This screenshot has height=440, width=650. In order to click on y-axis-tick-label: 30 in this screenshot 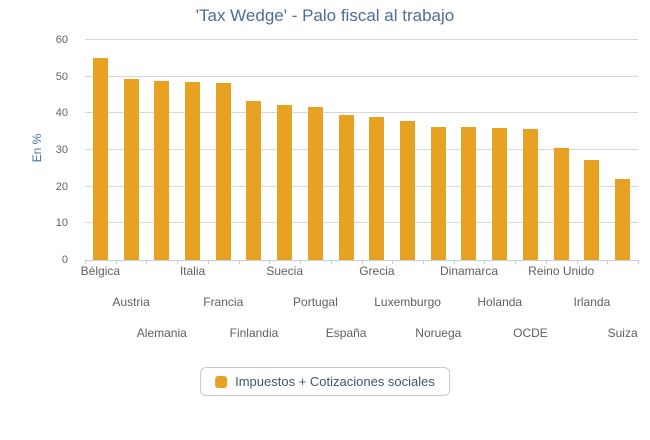, I will do `click(61, 150)`.